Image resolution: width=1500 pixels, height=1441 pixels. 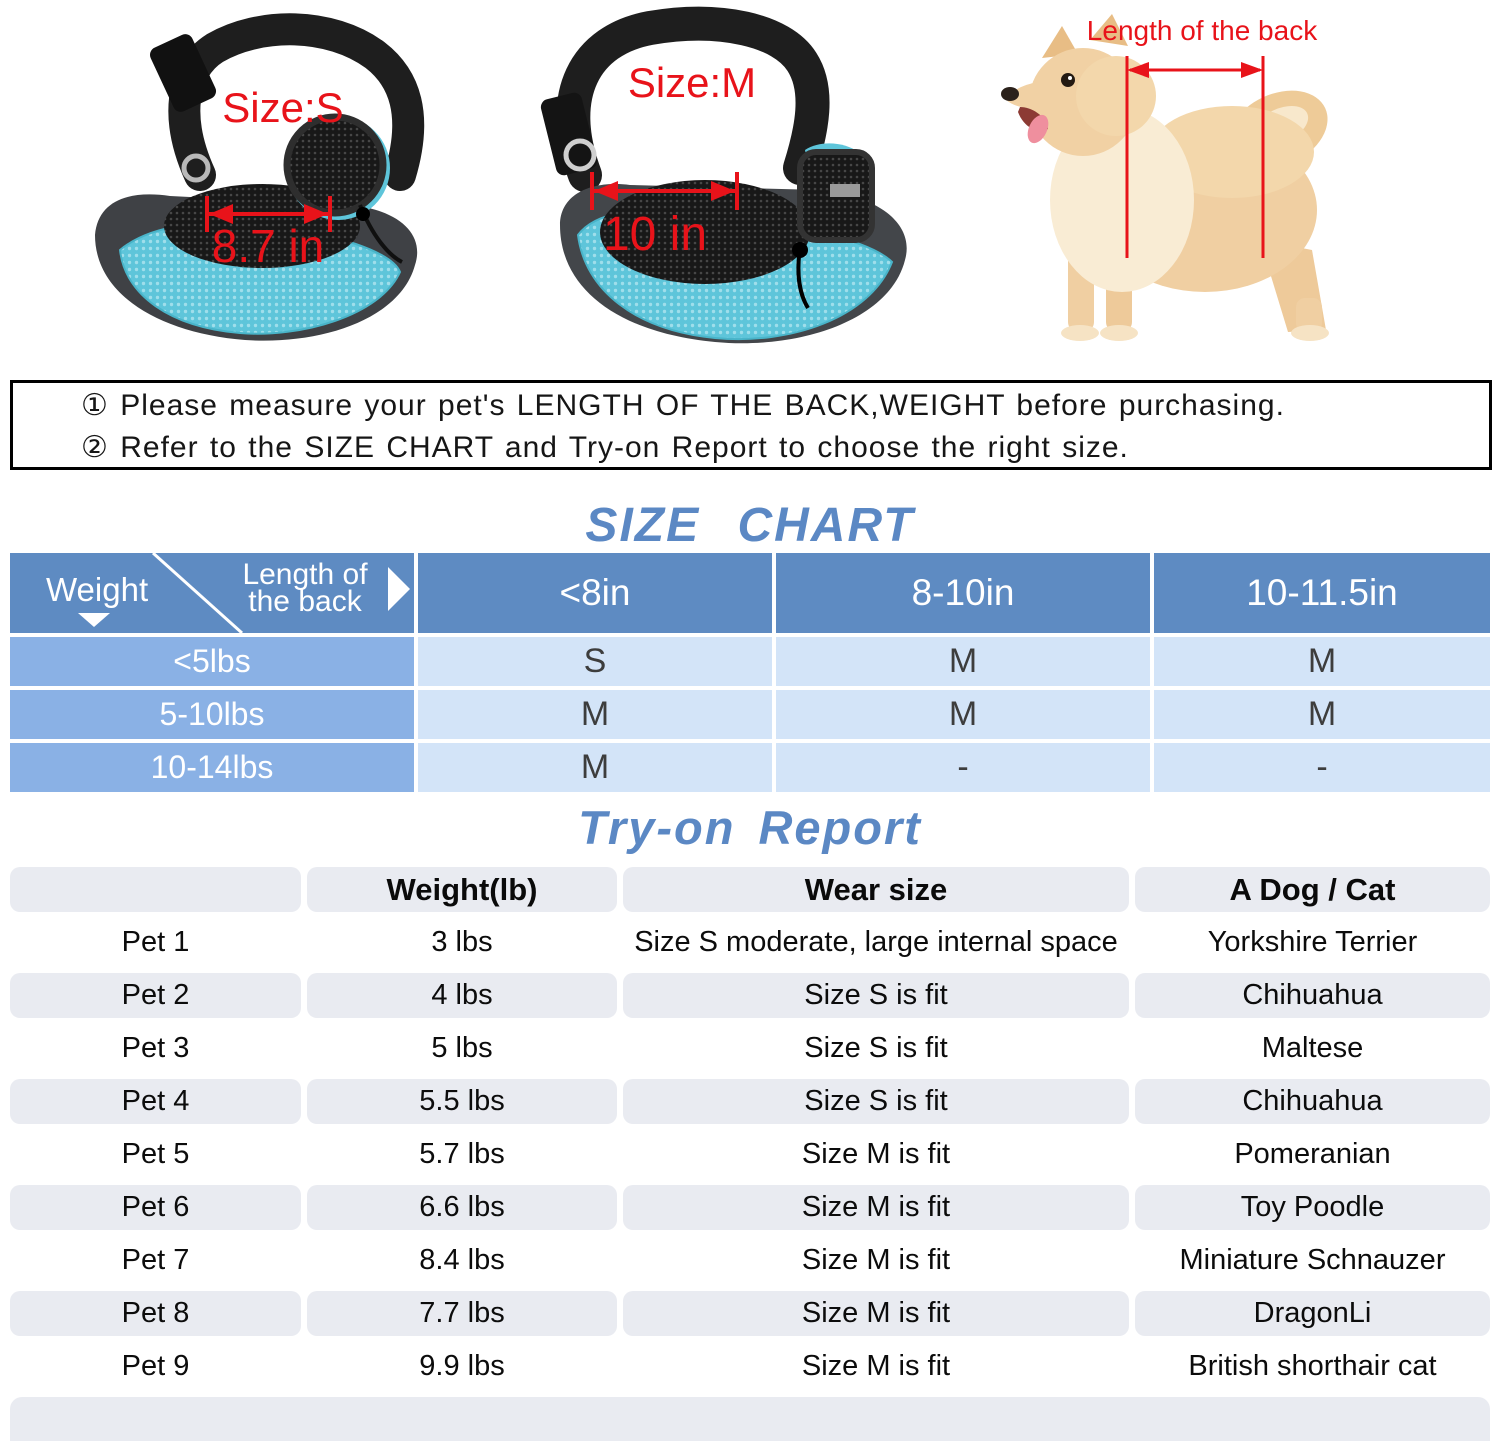 I want to click on pet-weight: 7.7 lbs, so click(x=462, y=1313).